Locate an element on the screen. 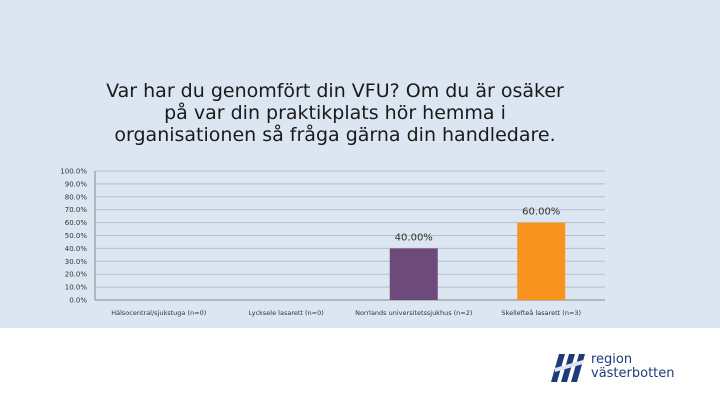  bar-value-label: 60.00% is located at coordinates (541, 212).